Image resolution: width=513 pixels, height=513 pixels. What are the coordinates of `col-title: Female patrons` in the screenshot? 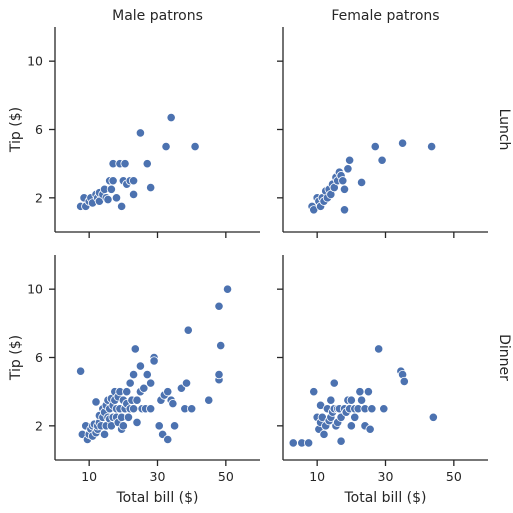 It's located at (385, 16).